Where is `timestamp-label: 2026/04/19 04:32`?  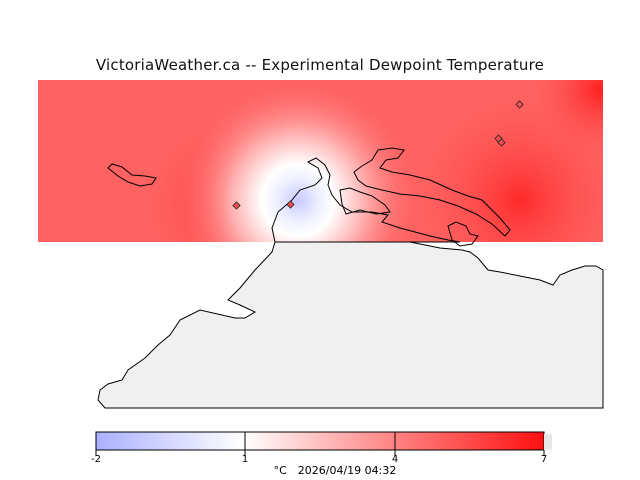
timestamp-label: 2026/04/19 04:32 is located at coordinates (347, 470).